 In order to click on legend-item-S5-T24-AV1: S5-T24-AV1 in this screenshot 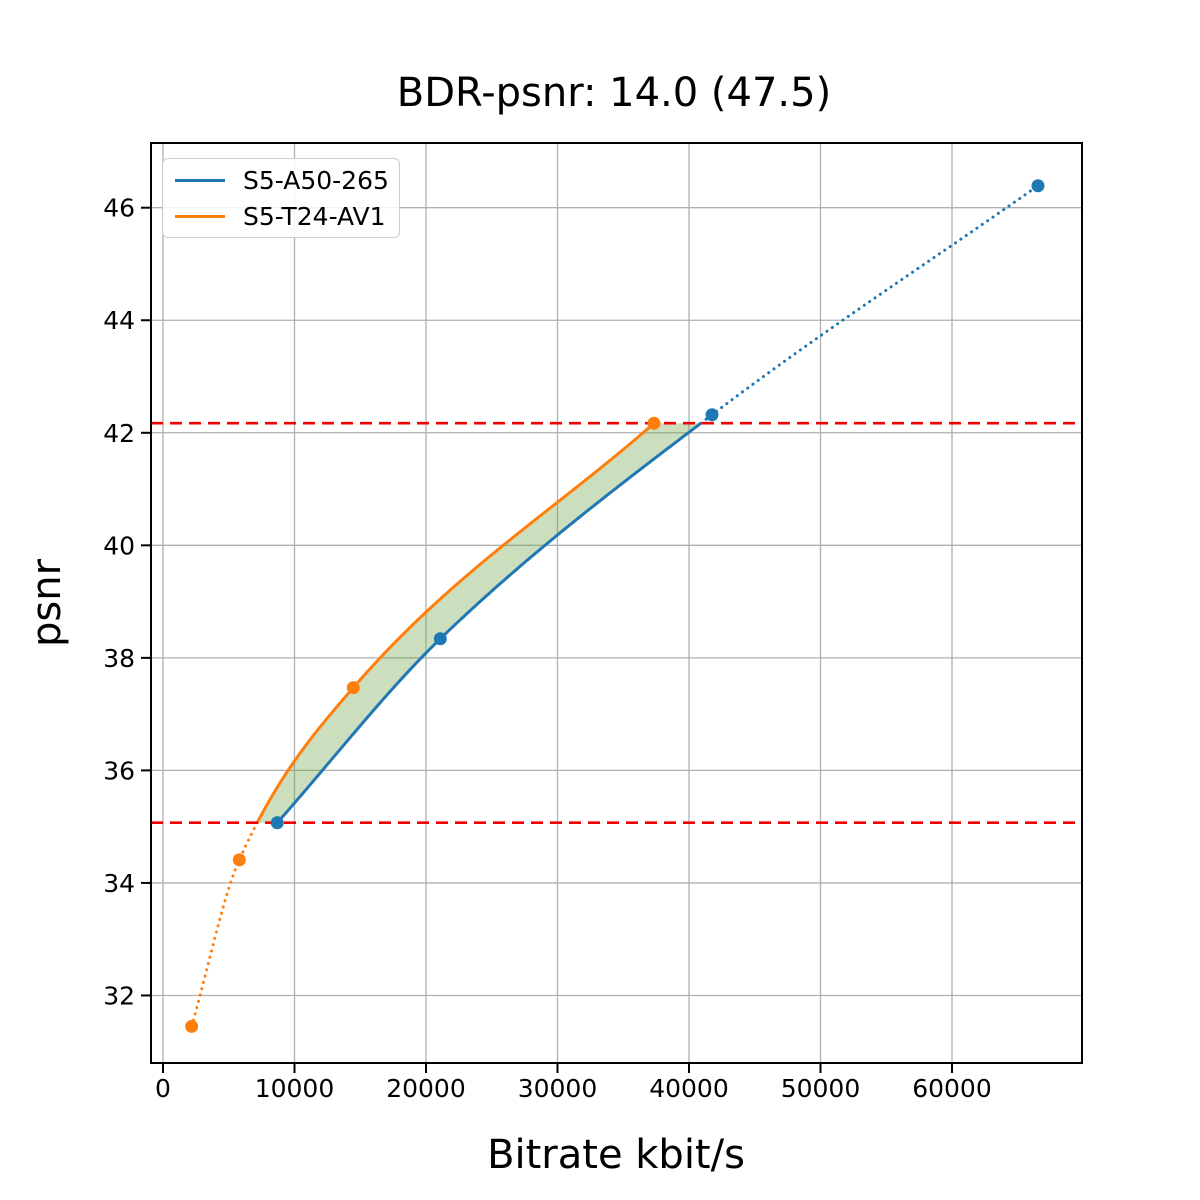, I will do `click(281, 216)`.